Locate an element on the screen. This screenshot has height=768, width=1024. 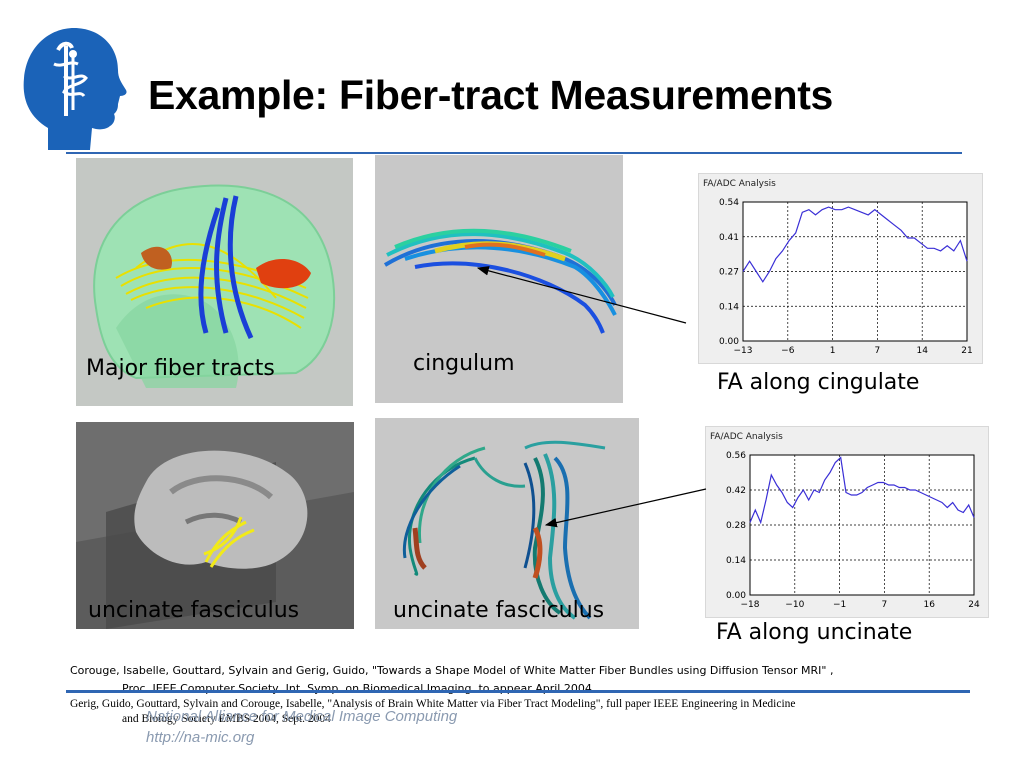
cingulate-plot-window-title: FA/ADC Analysis is located at coordinates (739, 184).